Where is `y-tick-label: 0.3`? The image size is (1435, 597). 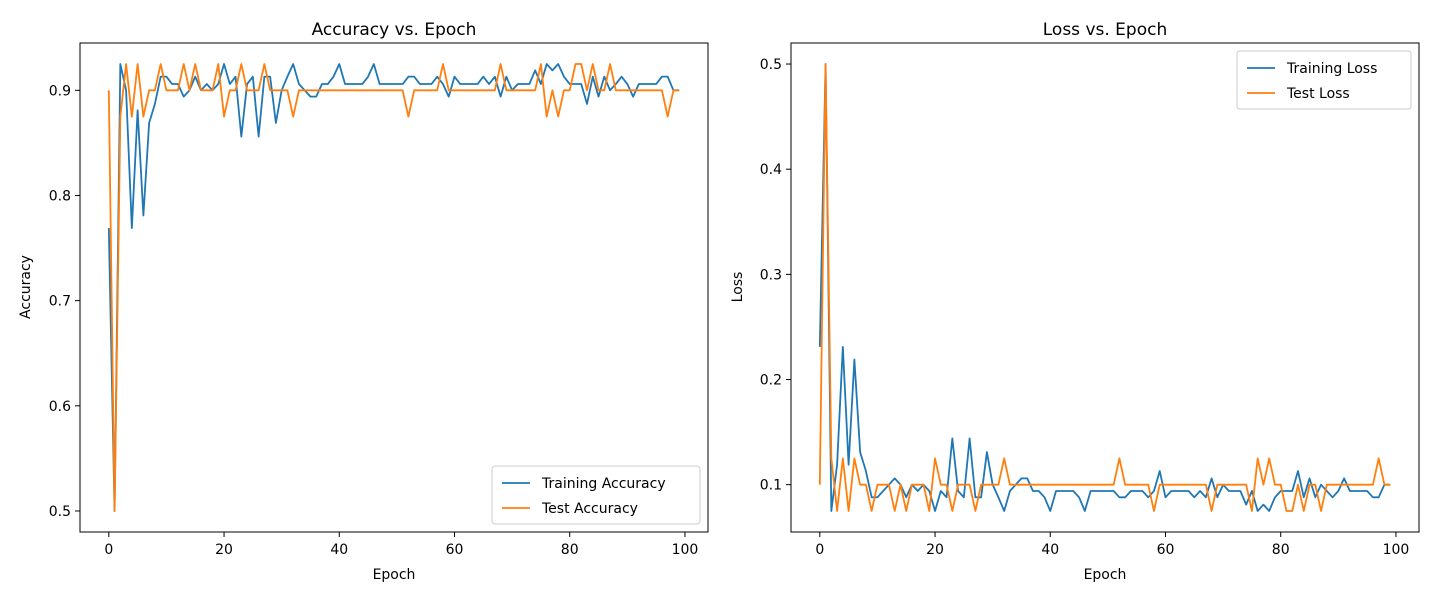 y-tick-label: 0.3 is located at coordinates (771, 275).